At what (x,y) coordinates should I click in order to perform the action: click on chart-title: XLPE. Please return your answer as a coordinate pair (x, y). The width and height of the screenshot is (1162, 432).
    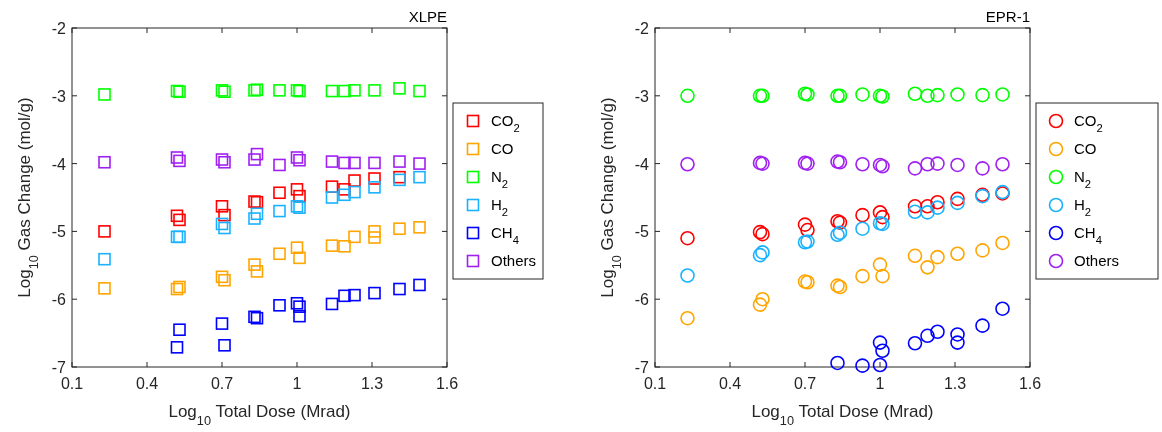
    Looking at the image, I should click on (427, 16).